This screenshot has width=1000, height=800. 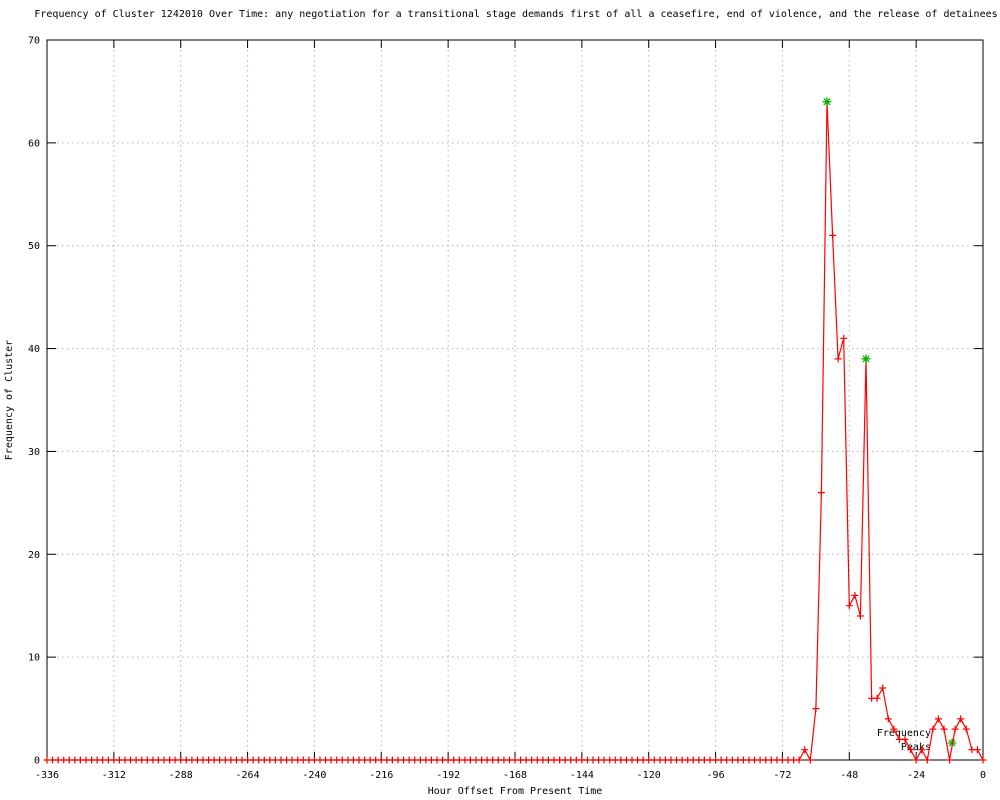 What do you see at coordinates (248, 775) in the screenshot?
I see `svg-text: -264` at bounding box center [248, 775].